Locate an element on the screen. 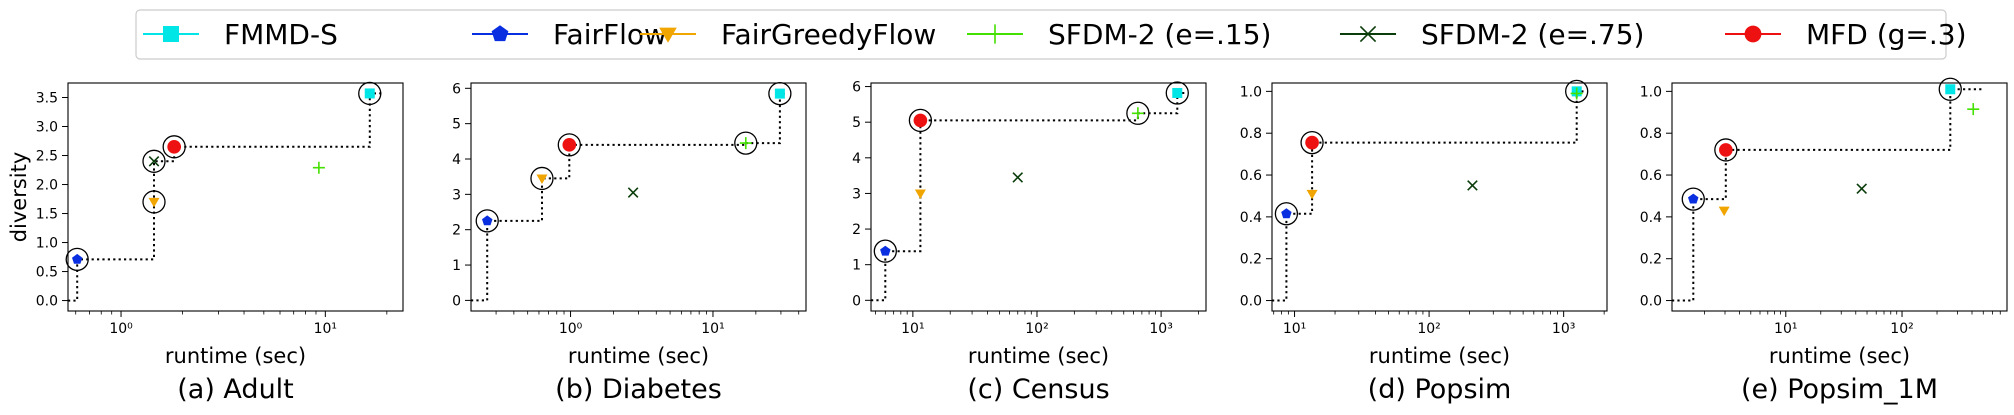 This screenshot has width=2014, height=415. y-tick-label: 6 is located at coordinates (456, 89).